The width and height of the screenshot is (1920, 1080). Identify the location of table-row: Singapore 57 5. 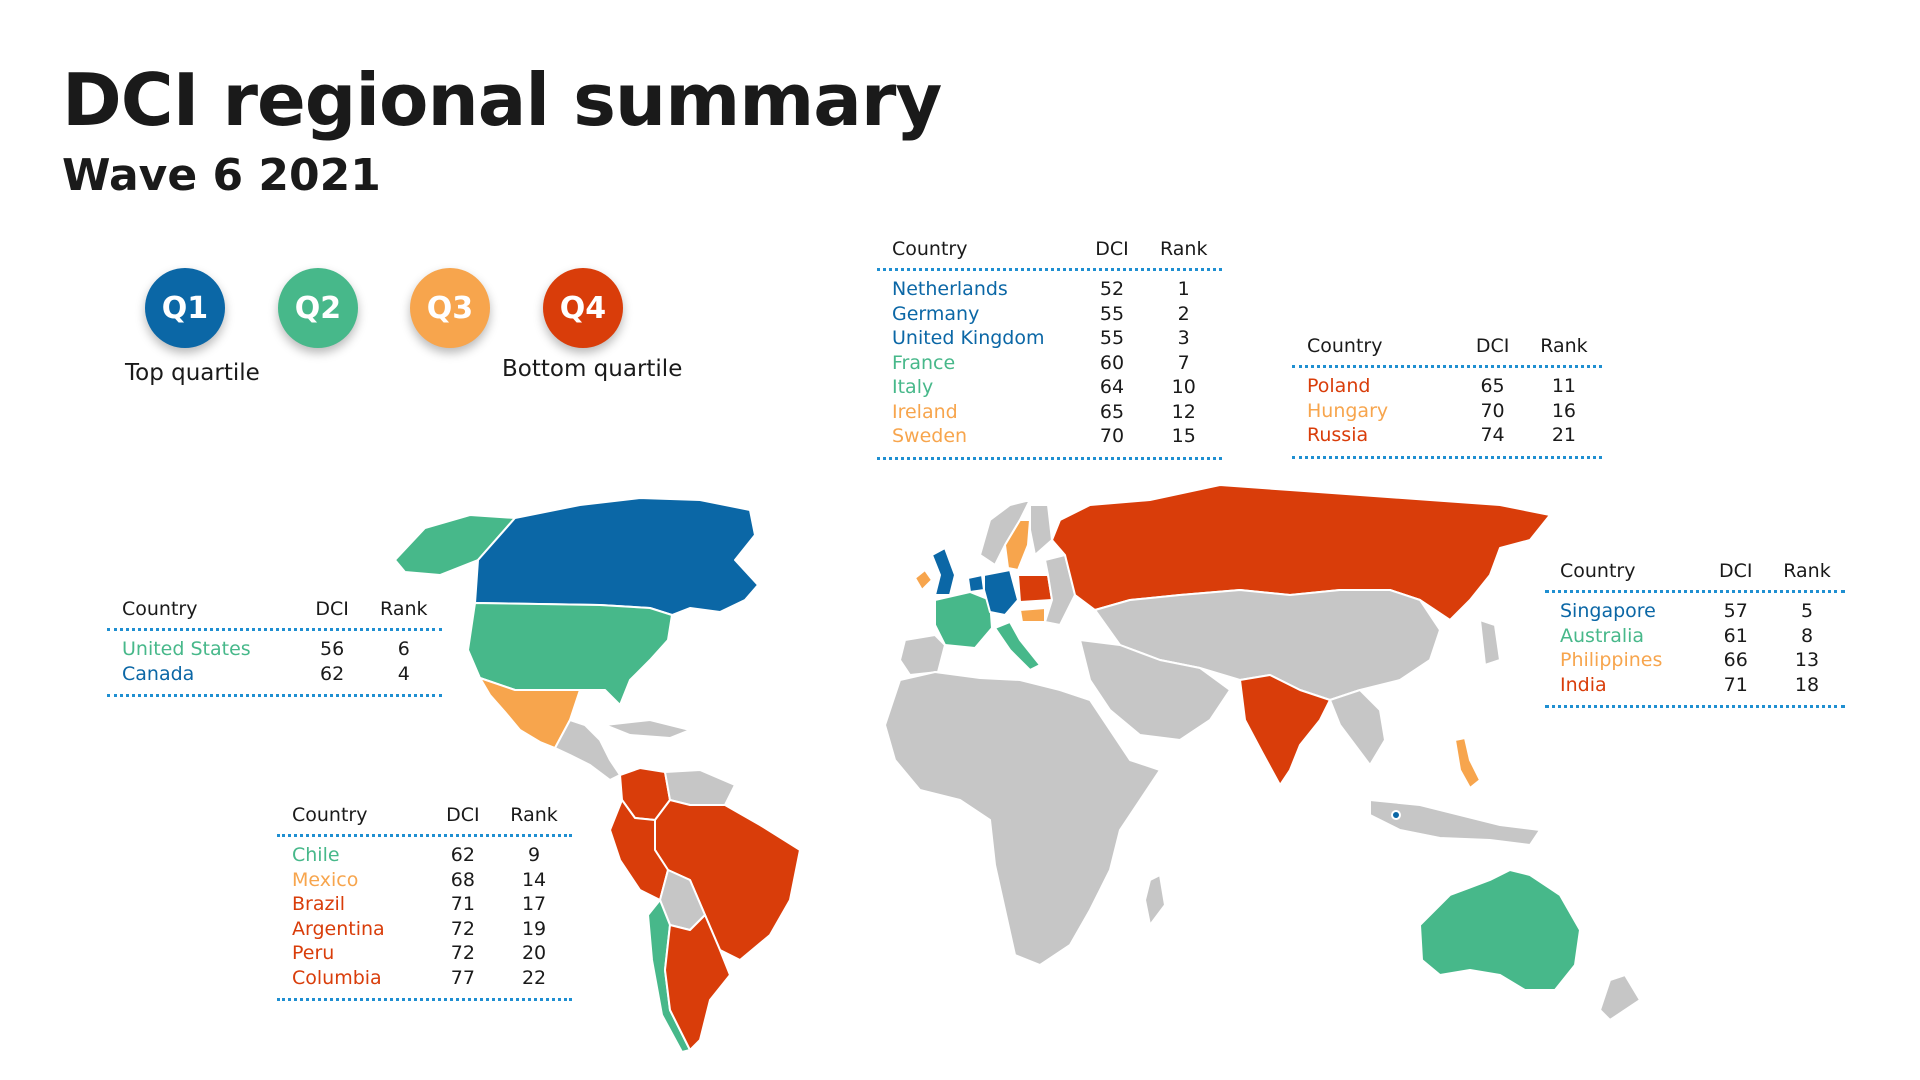
(1695, 611).